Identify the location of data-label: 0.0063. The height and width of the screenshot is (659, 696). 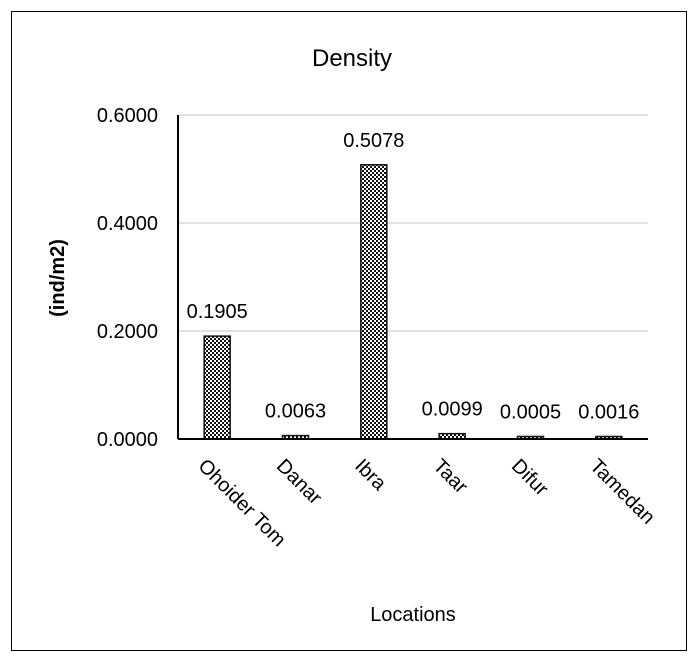
(295, 412).